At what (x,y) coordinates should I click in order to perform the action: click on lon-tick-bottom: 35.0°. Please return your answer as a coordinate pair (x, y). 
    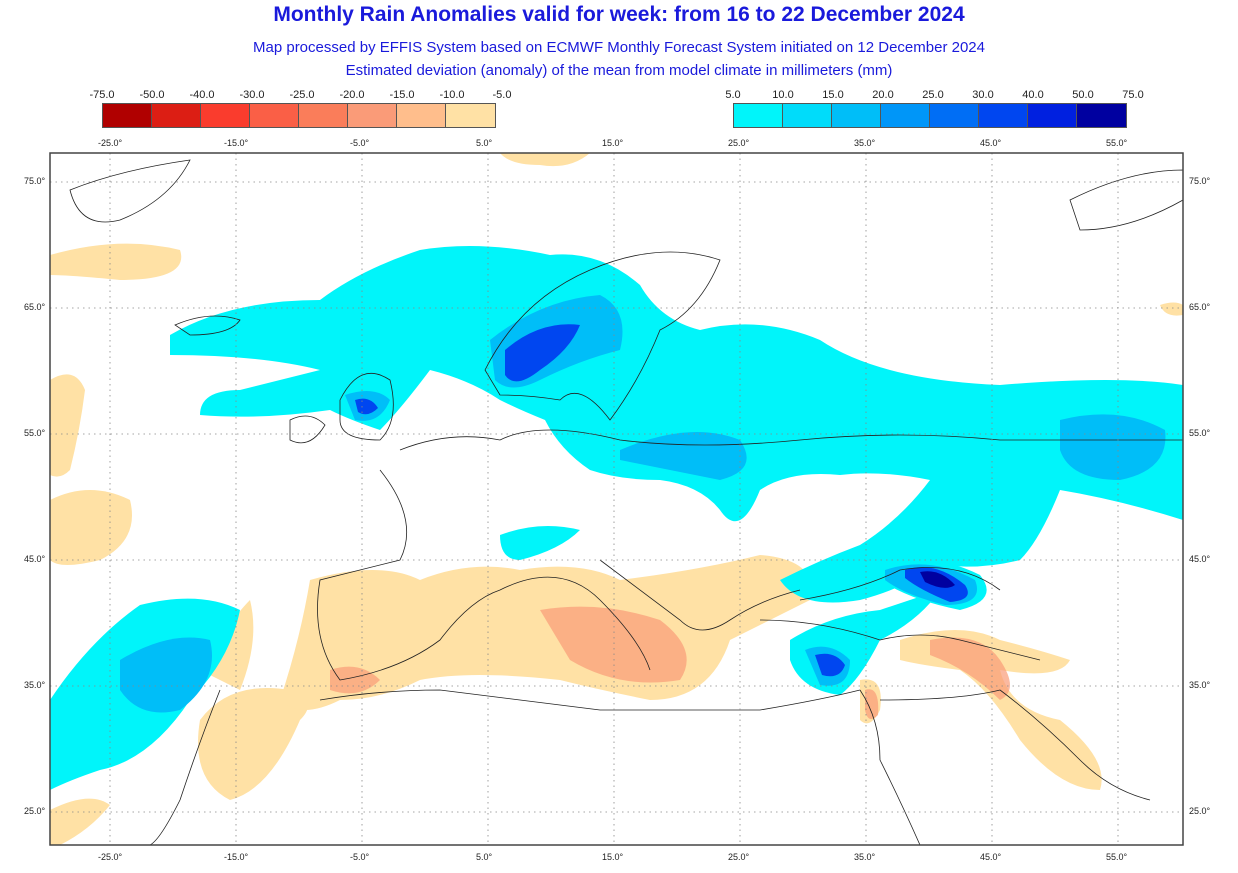
    Looking at the image, I should click on (865, 857).